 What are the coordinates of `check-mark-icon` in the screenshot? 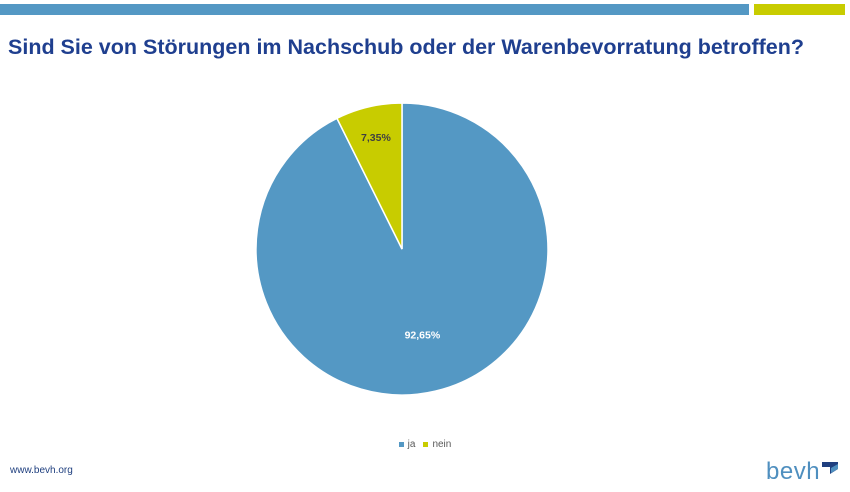 It's located at (830, 468).